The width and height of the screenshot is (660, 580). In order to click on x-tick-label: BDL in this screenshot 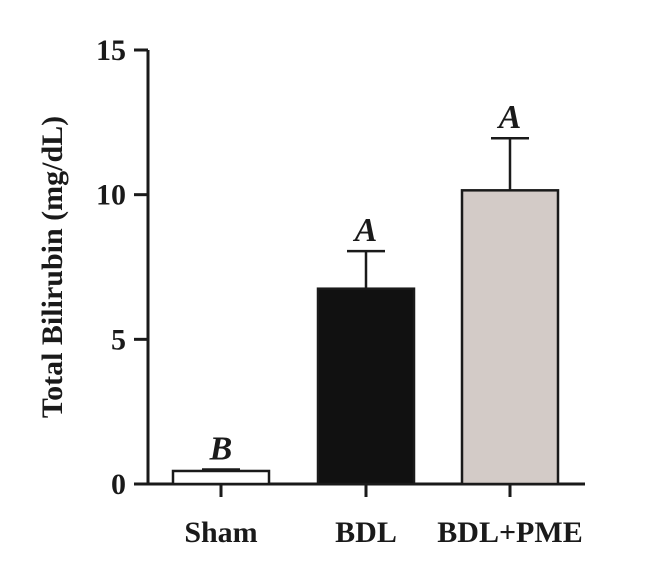, I will do `click(366, 532)`.